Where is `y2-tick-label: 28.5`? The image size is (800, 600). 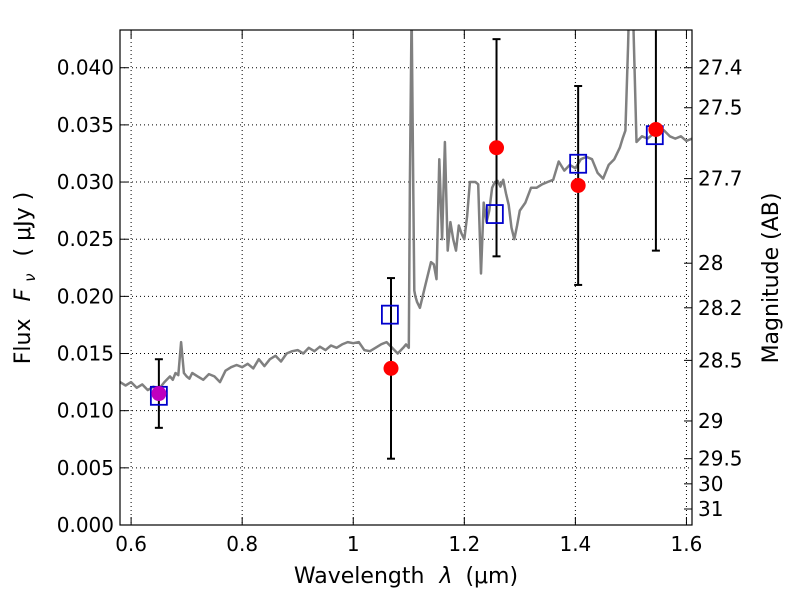
y2-tick-label: 28.5 is located at coordinates (720, 360).